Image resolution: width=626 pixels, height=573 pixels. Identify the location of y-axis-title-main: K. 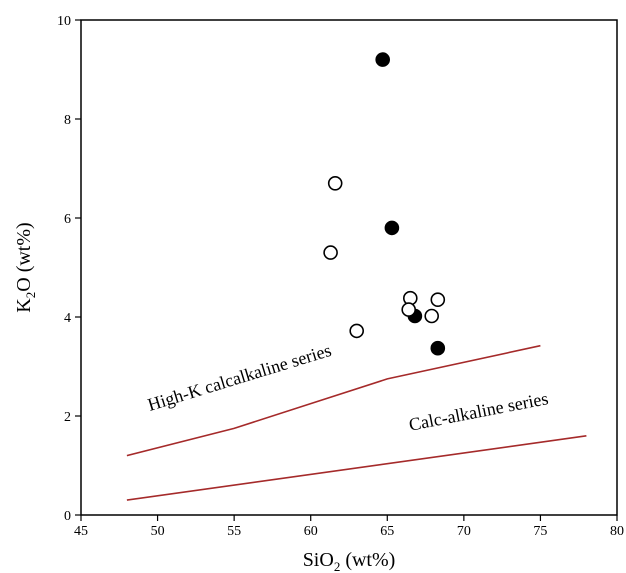
(24, 305).